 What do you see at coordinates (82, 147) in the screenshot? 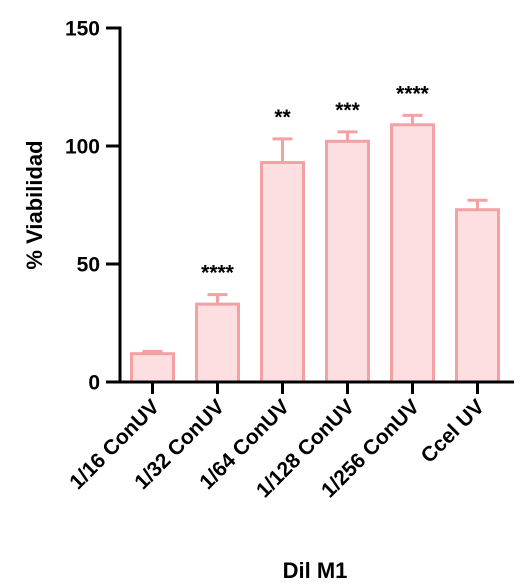
I see `y-tick-label: 100` at bounding box center [82, 147].